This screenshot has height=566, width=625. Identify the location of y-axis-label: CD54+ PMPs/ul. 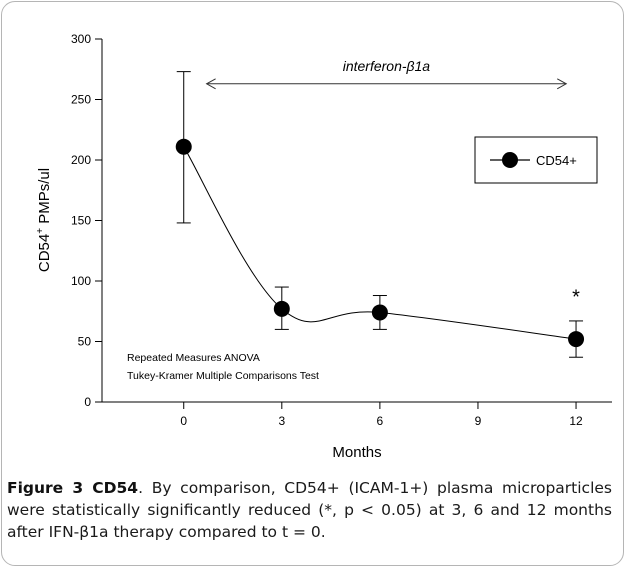
(44, 220).